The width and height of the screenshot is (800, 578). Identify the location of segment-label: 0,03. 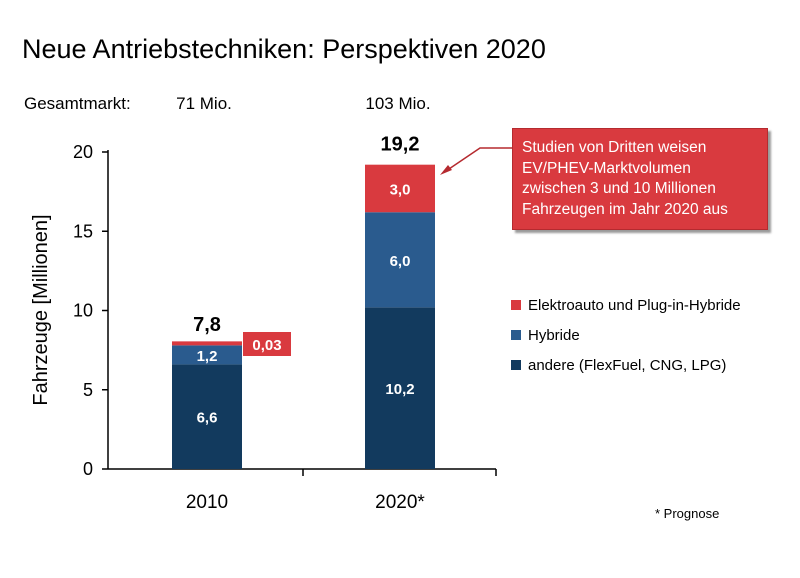
(266, 345).